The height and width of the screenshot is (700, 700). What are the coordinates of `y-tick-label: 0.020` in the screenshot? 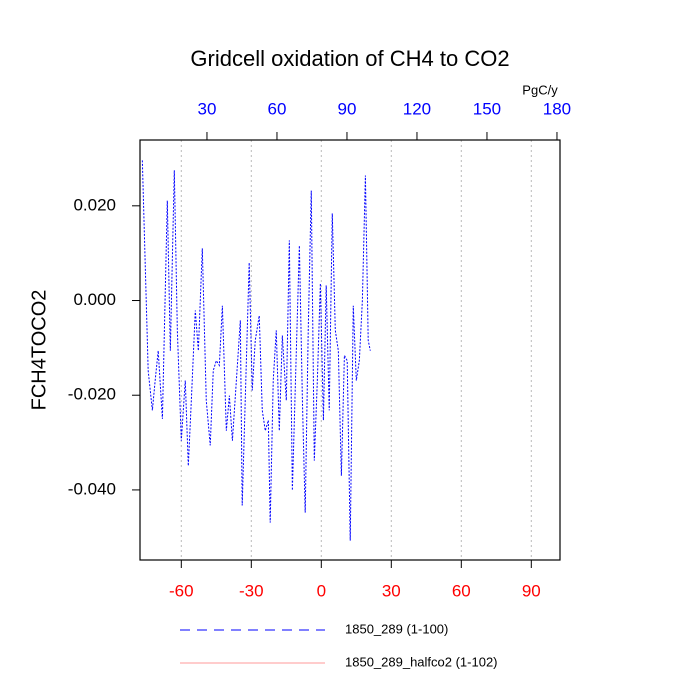 It's located at (94, 204).